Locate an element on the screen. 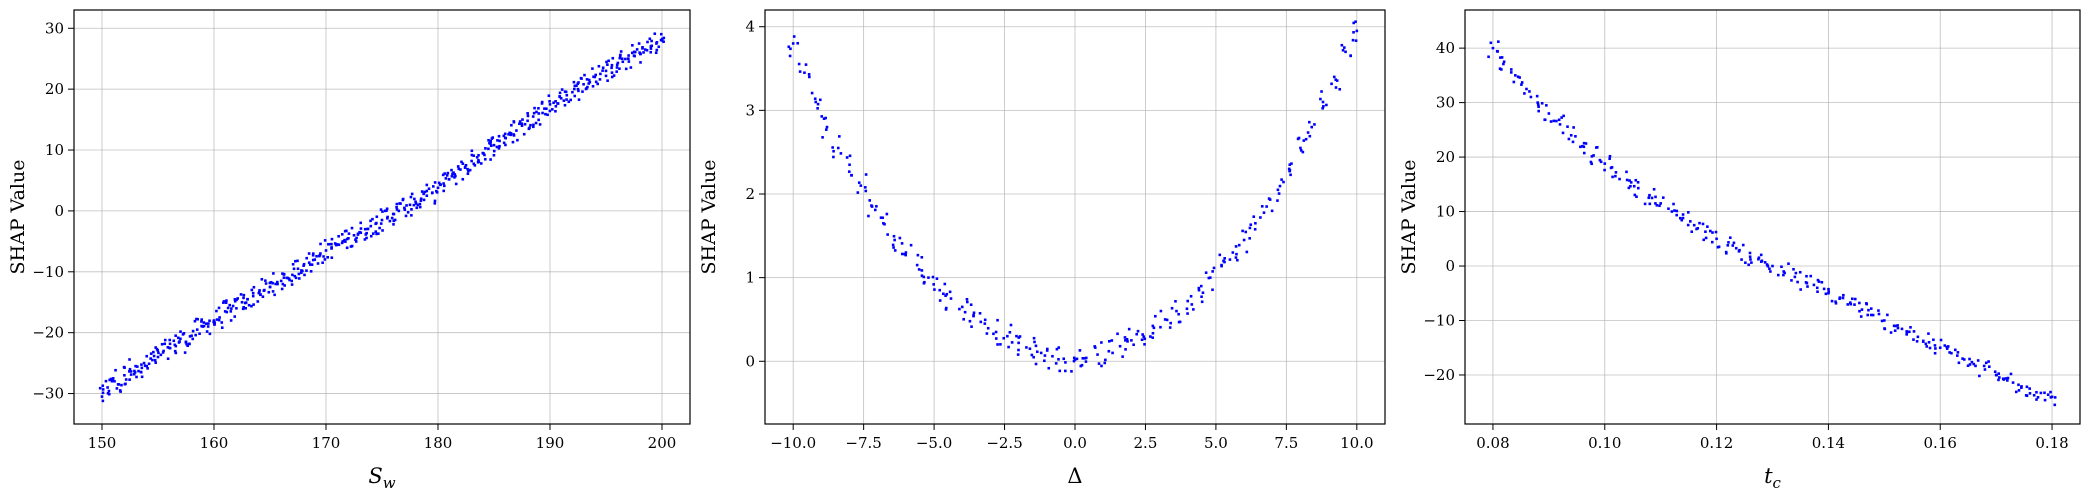  x-tick-label: −10.0 is located at coordinates (793, 443).